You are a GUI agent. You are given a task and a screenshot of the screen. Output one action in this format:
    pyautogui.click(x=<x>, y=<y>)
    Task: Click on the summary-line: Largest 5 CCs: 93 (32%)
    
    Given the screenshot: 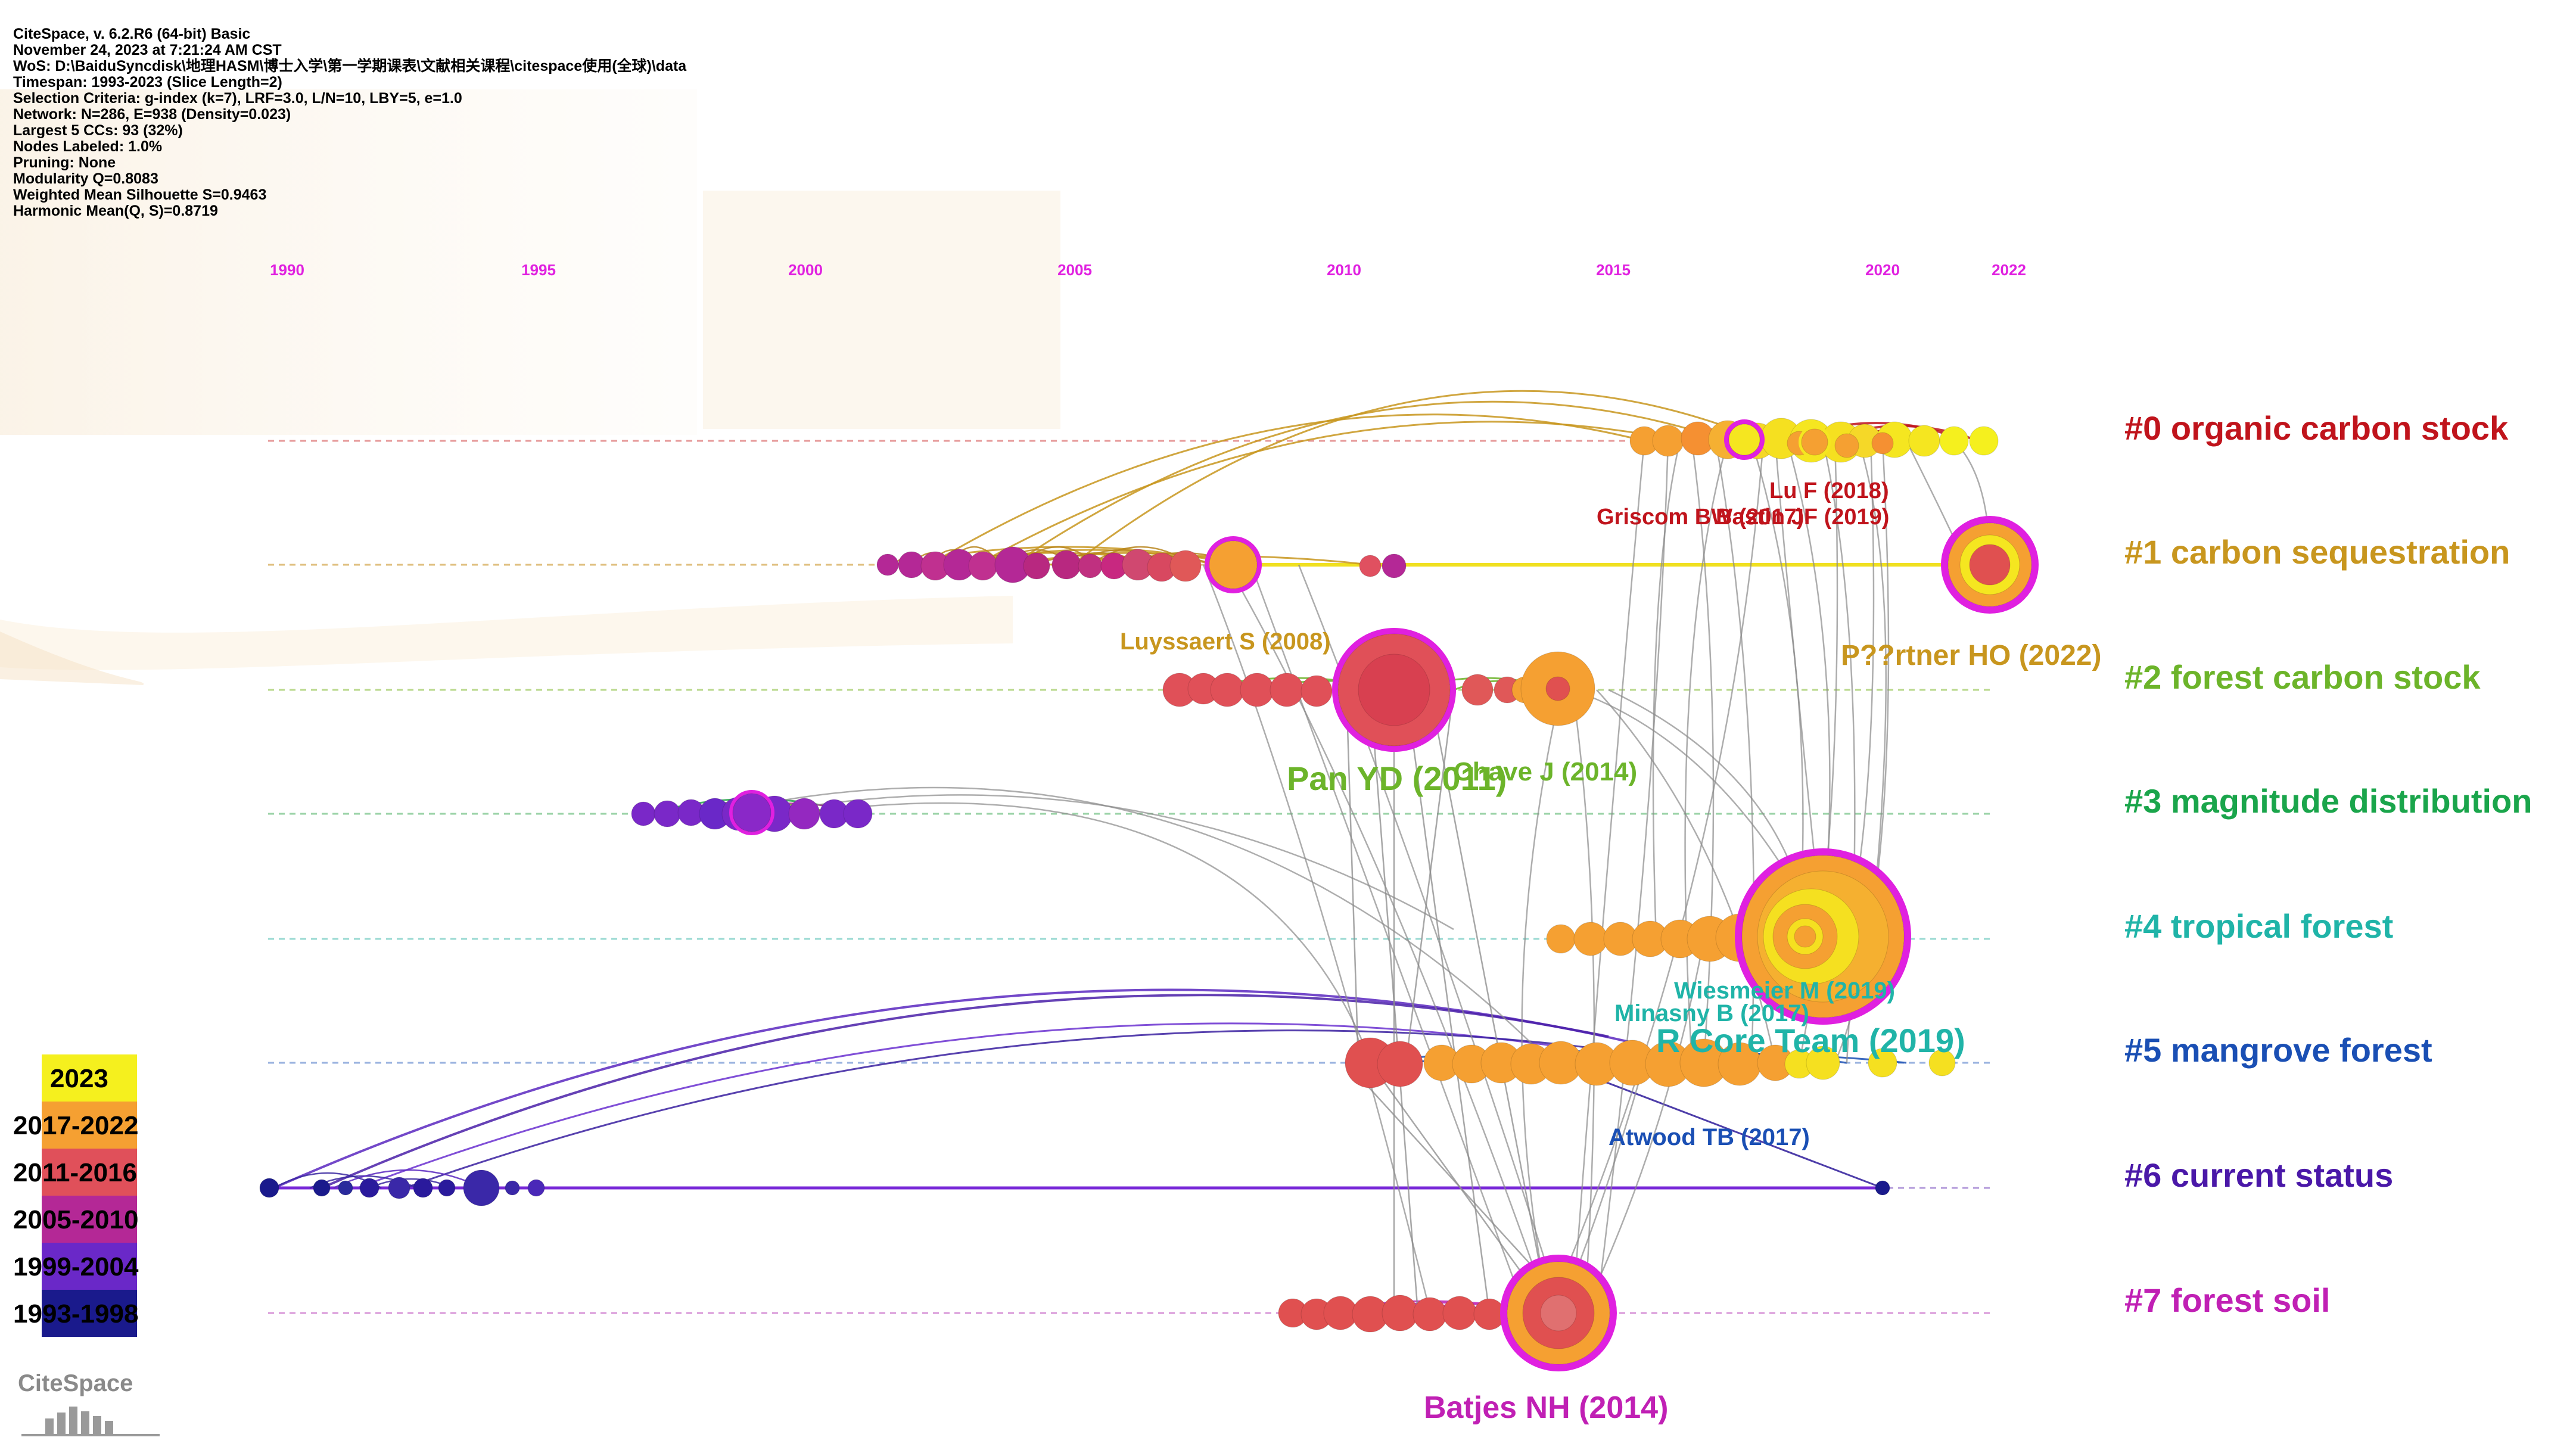 What is the action you would take?
    pyautogui.click(x=98, y=130)
    